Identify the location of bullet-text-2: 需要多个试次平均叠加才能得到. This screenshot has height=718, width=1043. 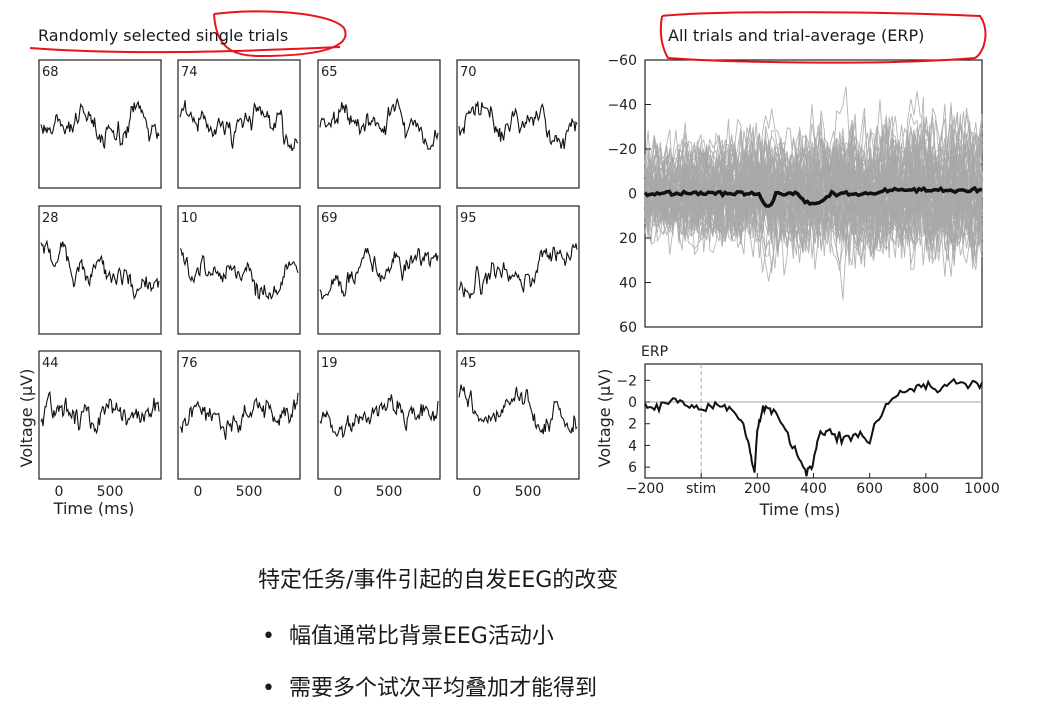
(442, 688).